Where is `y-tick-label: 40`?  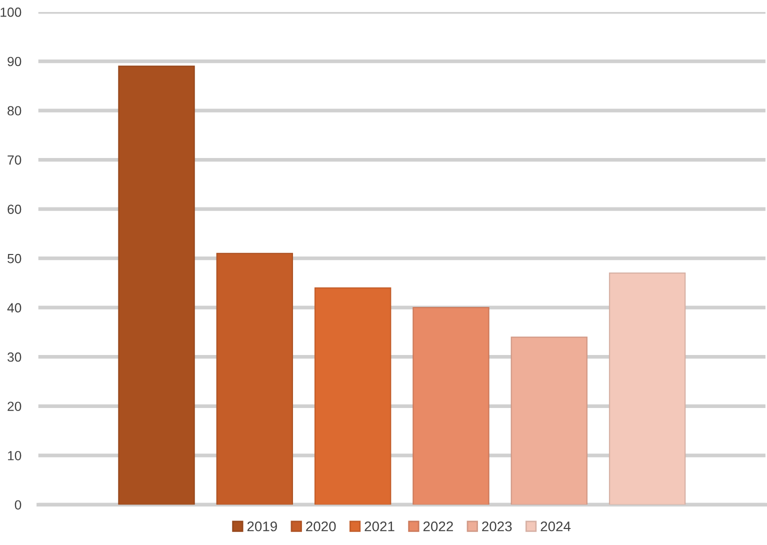 y-tick-label: 40 is located at coordinates (14, 308).